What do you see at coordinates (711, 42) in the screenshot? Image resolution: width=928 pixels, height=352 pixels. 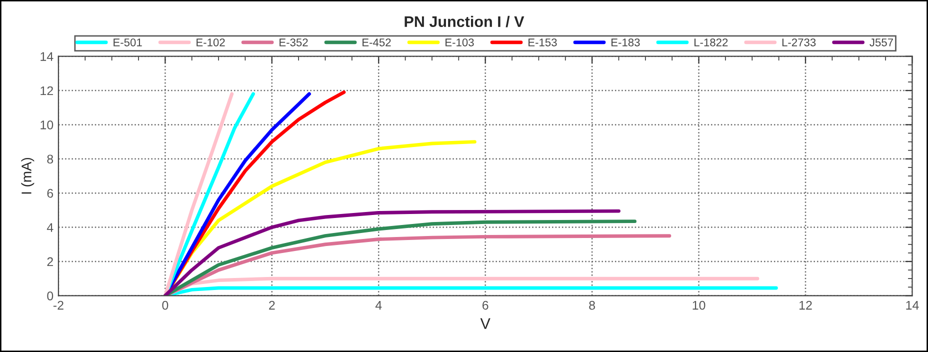 I see `legend-label: L-1822` at bounding box center [711, 42].